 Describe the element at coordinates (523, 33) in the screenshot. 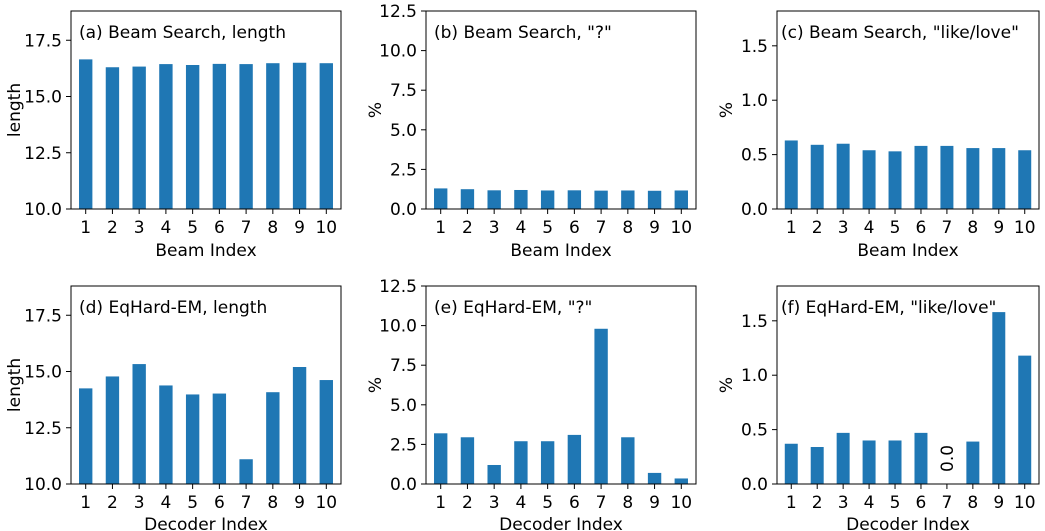

I see `subplot-title: (b) Beam Search, "?"` at that location.